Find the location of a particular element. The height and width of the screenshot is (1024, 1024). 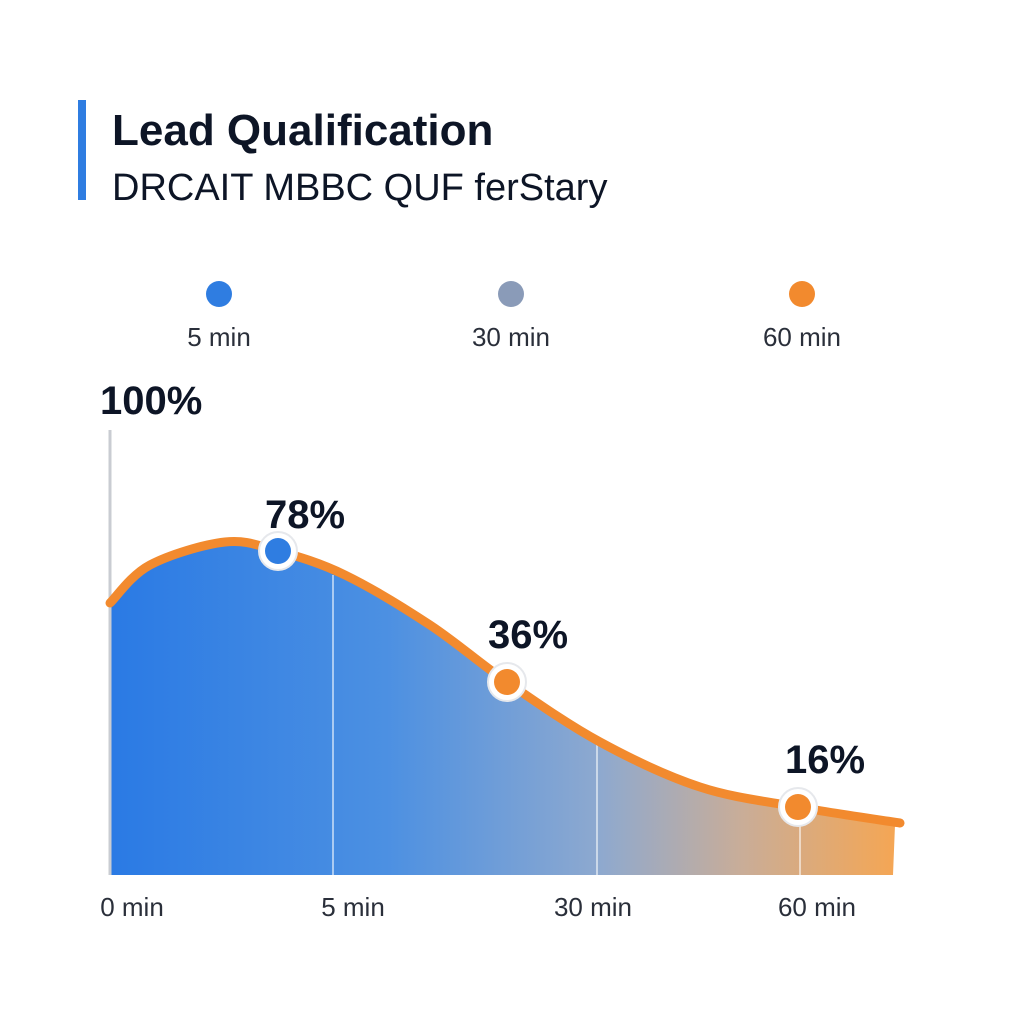

x-tick-label: 30 min is located at coordinates (593, 907).